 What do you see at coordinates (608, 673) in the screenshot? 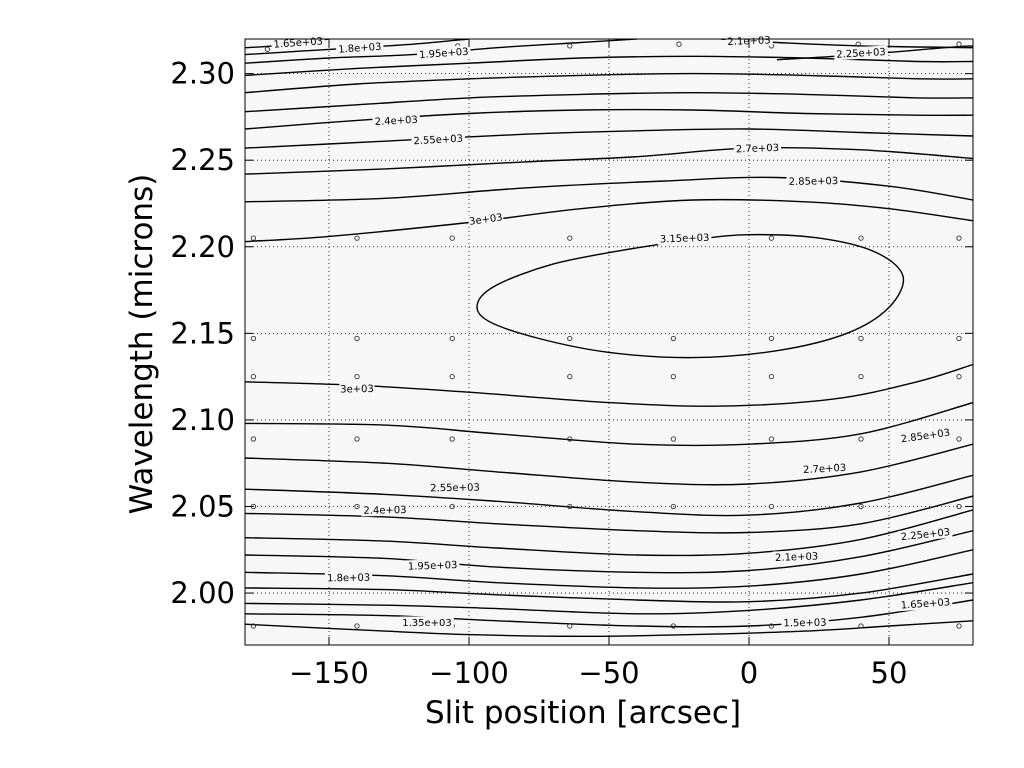
I see `x-tick-label: −50` at bounding box center [608, 673].